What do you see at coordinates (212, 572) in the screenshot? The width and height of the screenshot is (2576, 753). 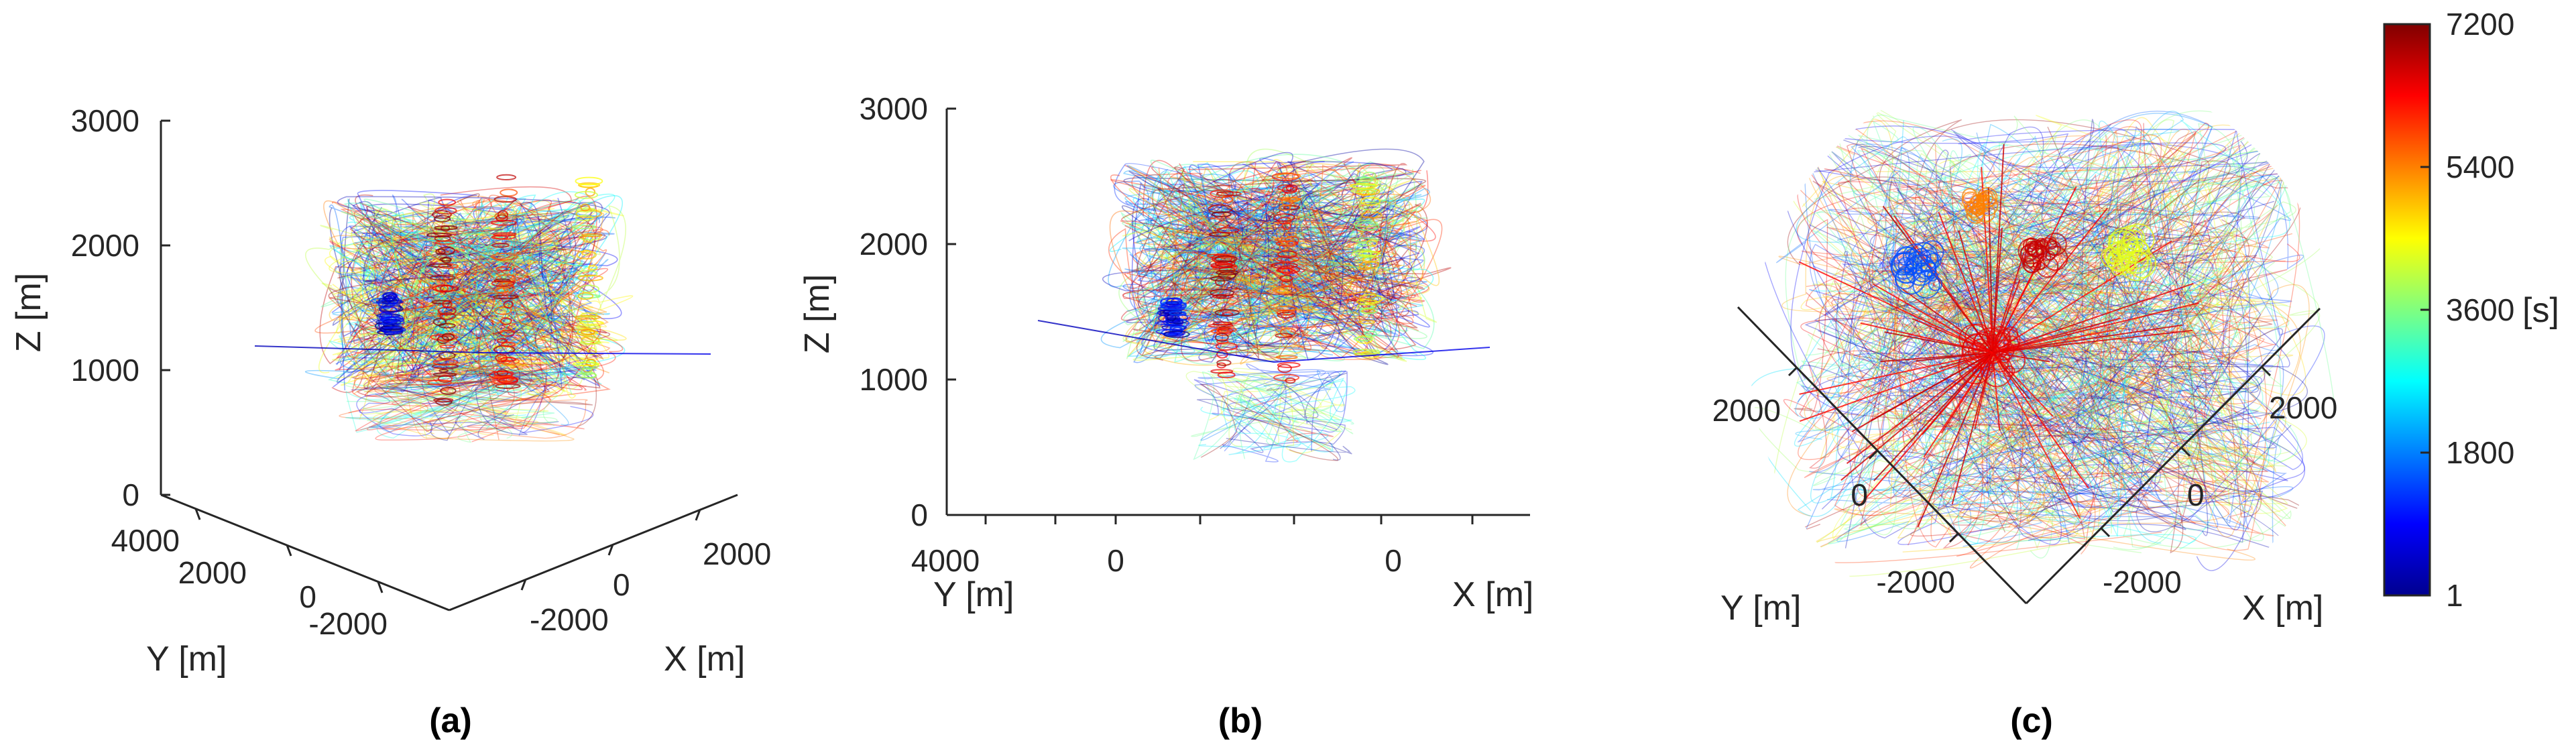 I see `panel-a-y-tick-1: 2000` at bounding box center [212, 572].